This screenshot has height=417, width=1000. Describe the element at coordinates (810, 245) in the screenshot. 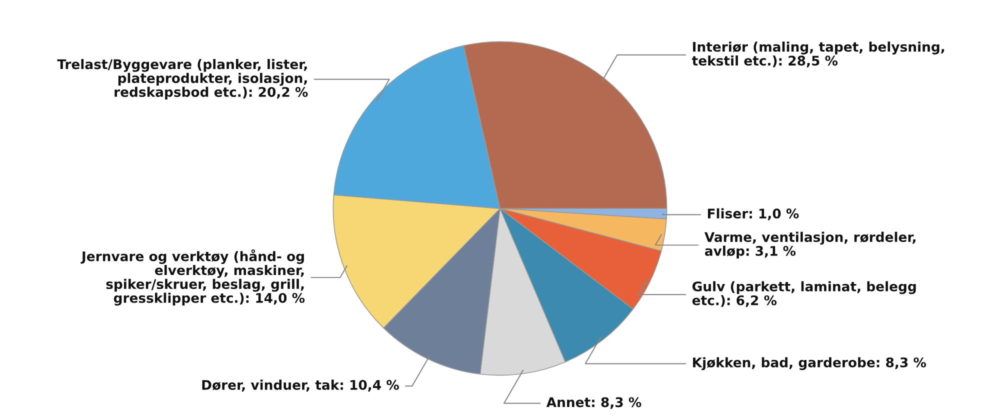

I see `slice-label: Varme, ventilasjon, rørdeler, avløp: 3,1 %` at that location.